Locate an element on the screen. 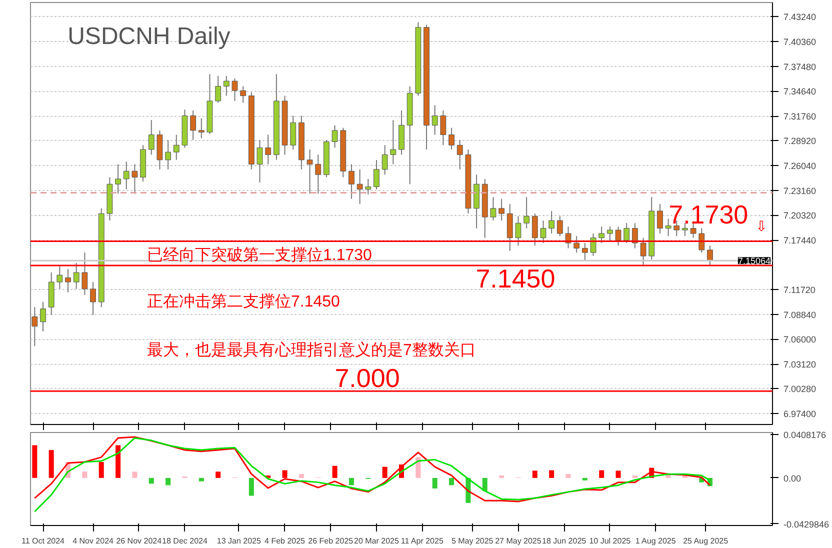 The width and height of the screenshot is (832, 548). y-tick-label: 7.31760 is located at coordinates (800, 117).